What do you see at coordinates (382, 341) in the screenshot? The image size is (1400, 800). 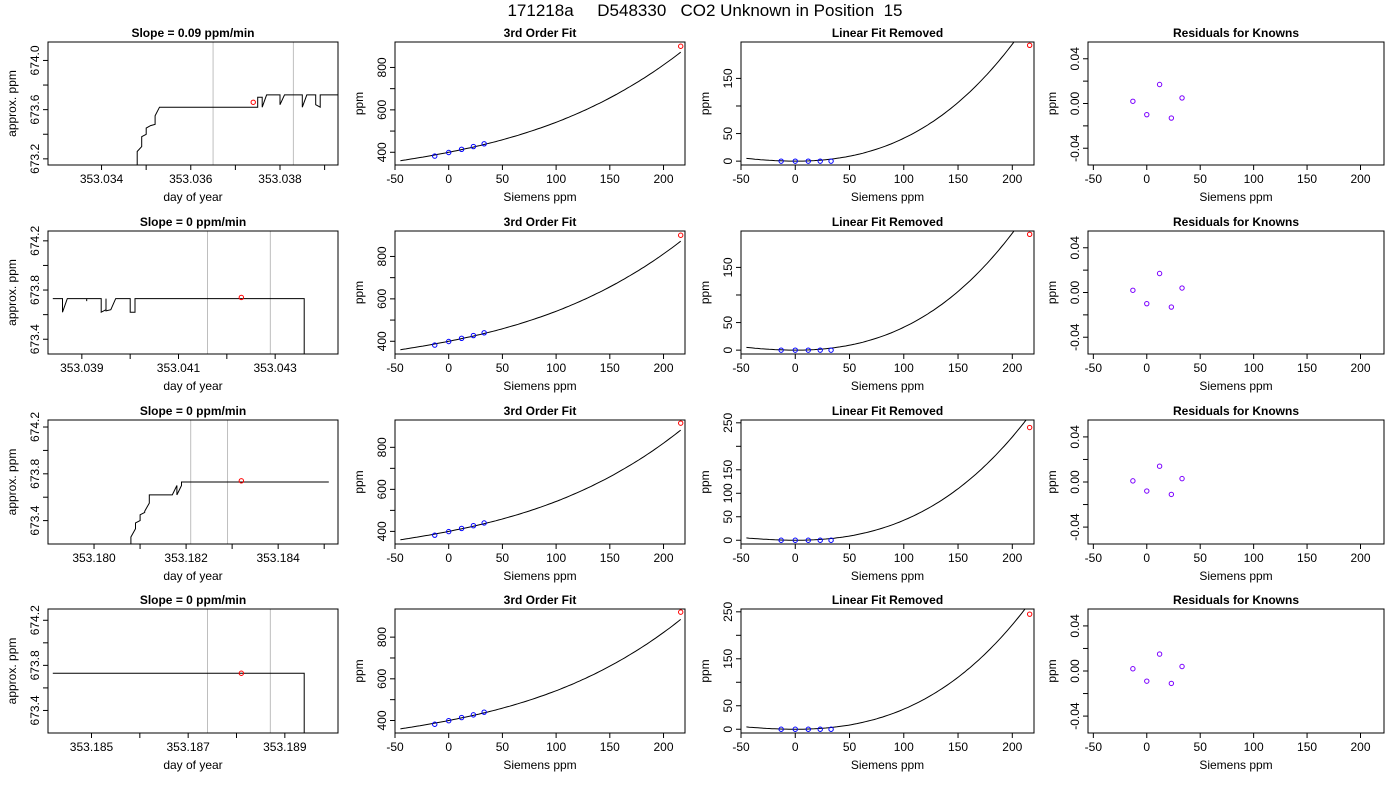 I see `y-tick-label: 400` at bounding box center [382, 341].